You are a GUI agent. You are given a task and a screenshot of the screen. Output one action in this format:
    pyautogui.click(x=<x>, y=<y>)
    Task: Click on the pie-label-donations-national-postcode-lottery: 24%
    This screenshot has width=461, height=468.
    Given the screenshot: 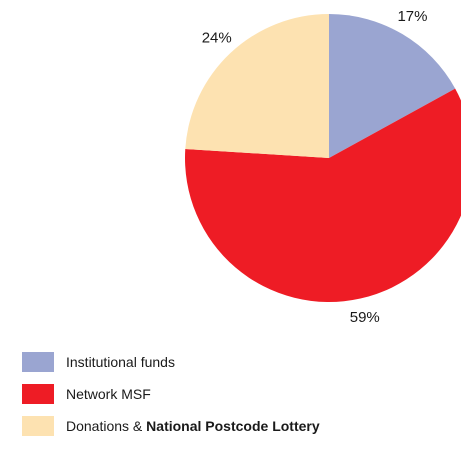 What is the action you would take?
    pyautogui.click(x=217, y=37)
    